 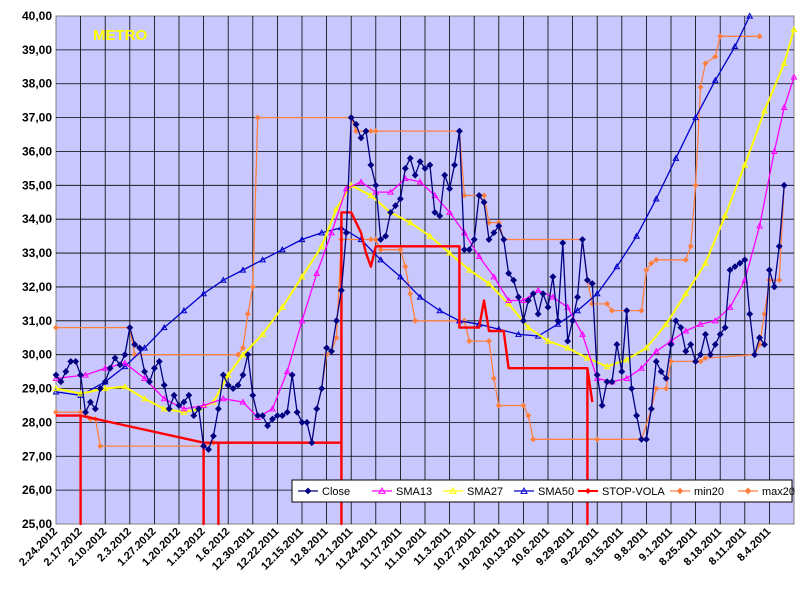 I want to click on y-tick-label: 27,00, so click(x=37, y=456).